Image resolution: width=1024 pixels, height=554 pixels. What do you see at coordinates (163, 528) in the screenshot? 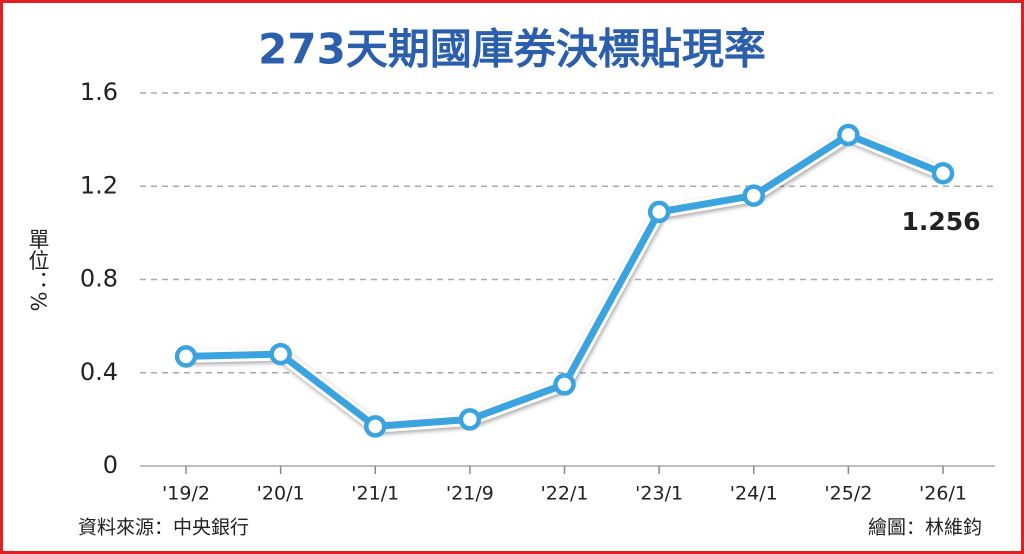
I see `source: 資料來源：中央銀行` at bounding box center [163, 528].